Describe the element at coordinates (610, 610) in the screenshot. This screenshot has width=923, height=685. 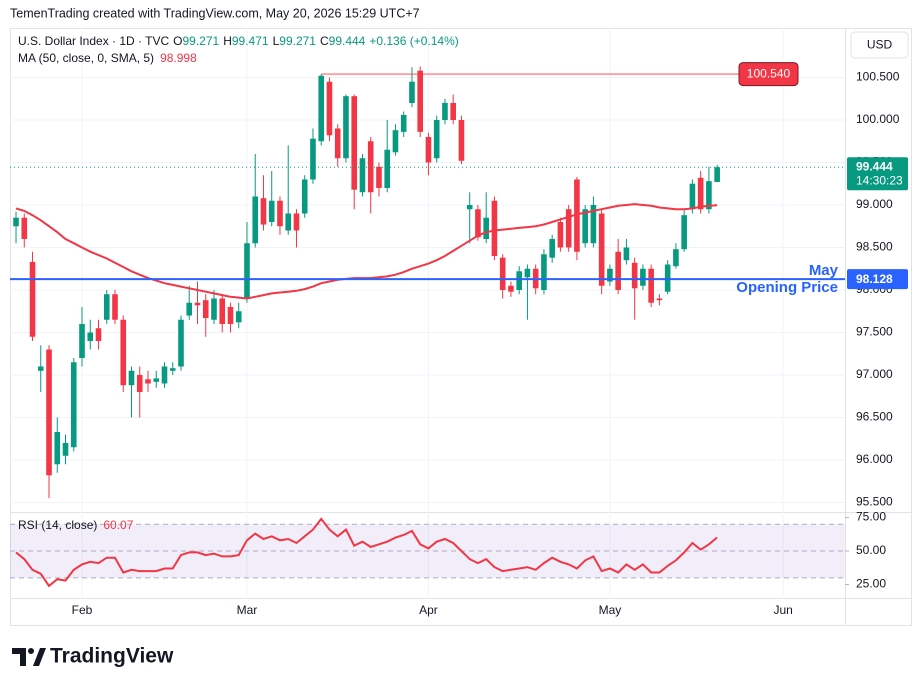
I see `x-tick-label: May` at that location.